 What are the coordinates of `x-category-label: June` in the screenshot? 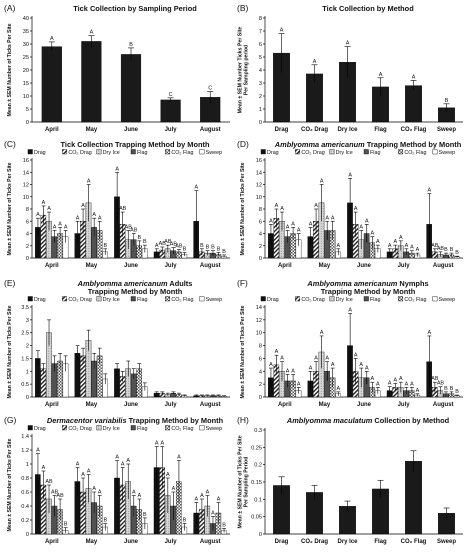 It's located at (131, 405).